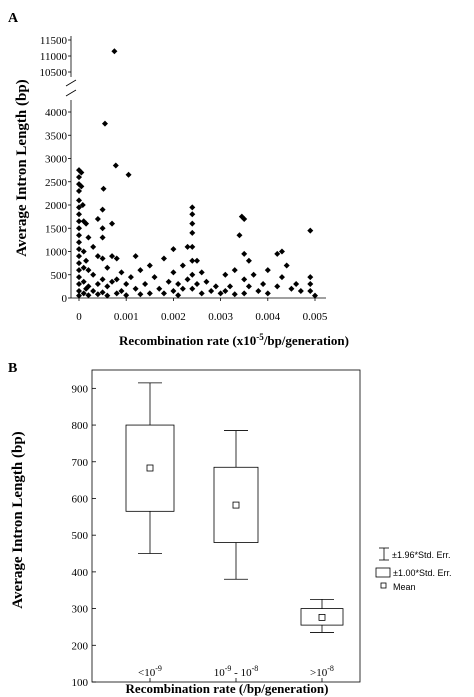 The height and width of the screenshot is (697, 474). What do you see at coordinates (126, 317) in the screenshot?
I see `x-tick-label: 0.001` at bounding box center [126, 317].